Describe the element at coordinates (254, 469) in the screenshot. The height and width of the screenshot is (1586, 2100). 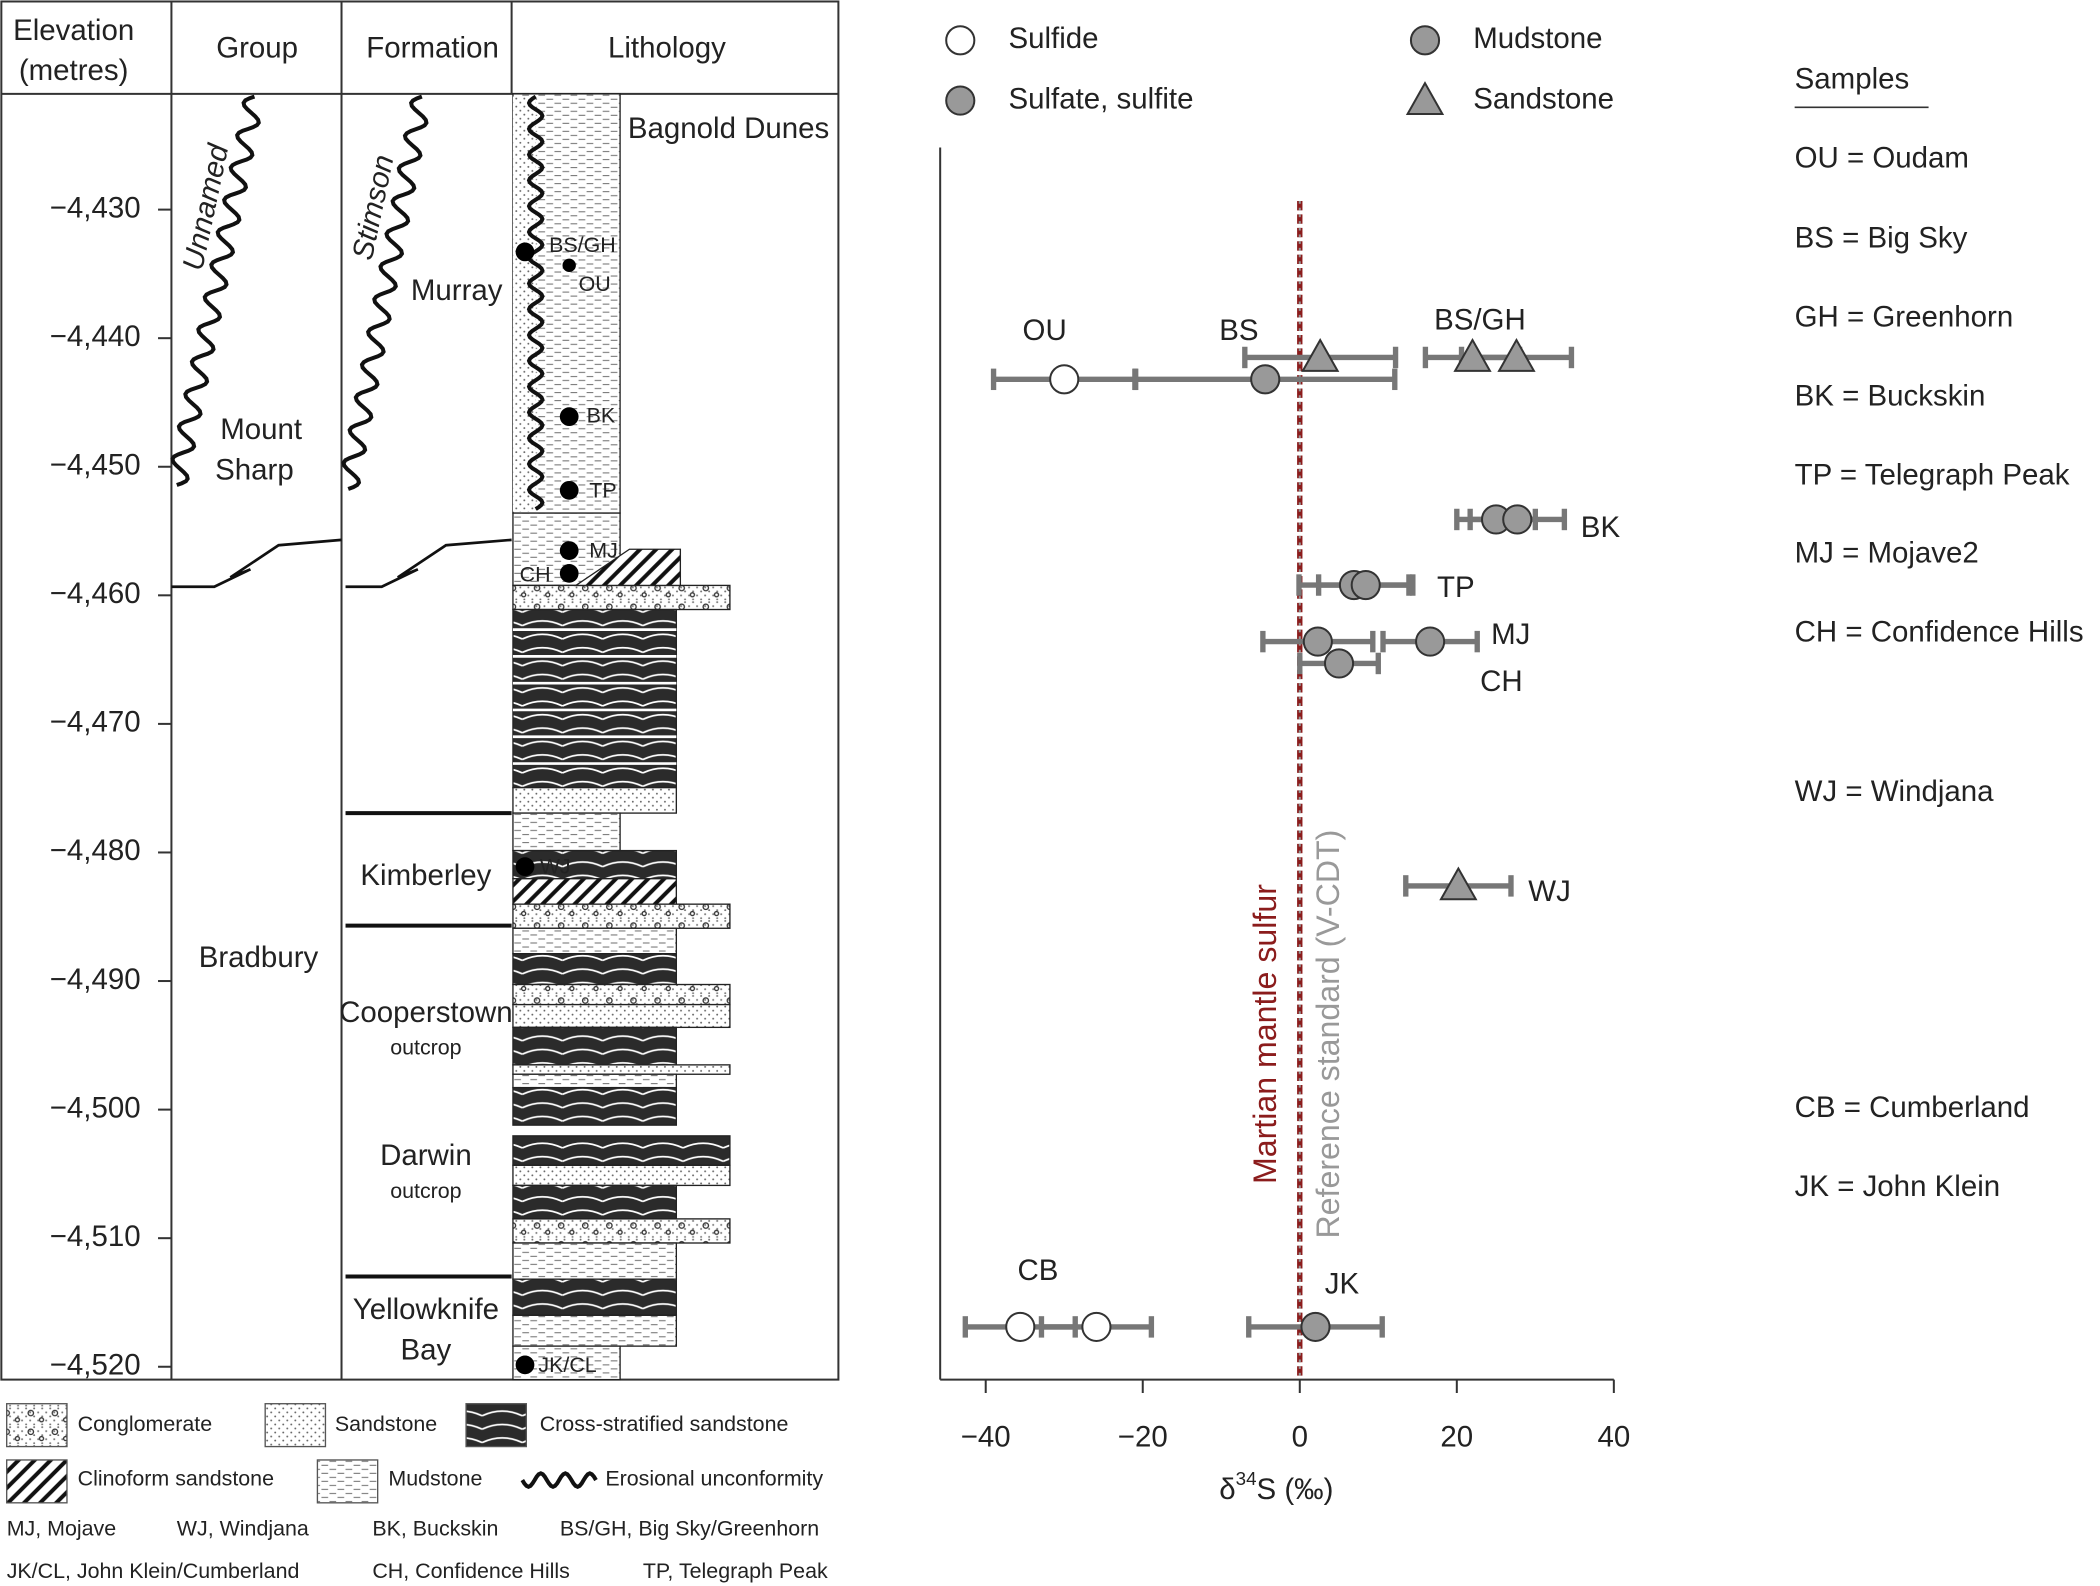
I see `label: Sharp` at that location.